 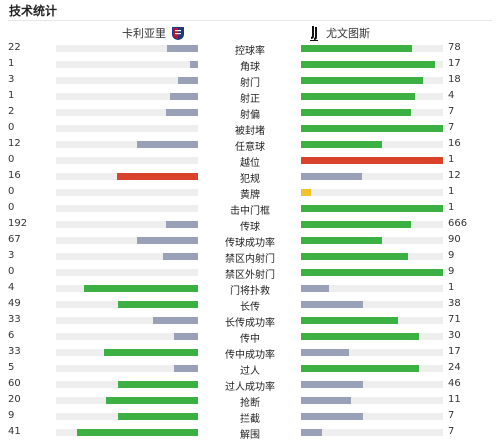 What do you see at coordinates (454, 79) in the screenshot?
I see `away-value: 18` at bounding box center [454, 79].